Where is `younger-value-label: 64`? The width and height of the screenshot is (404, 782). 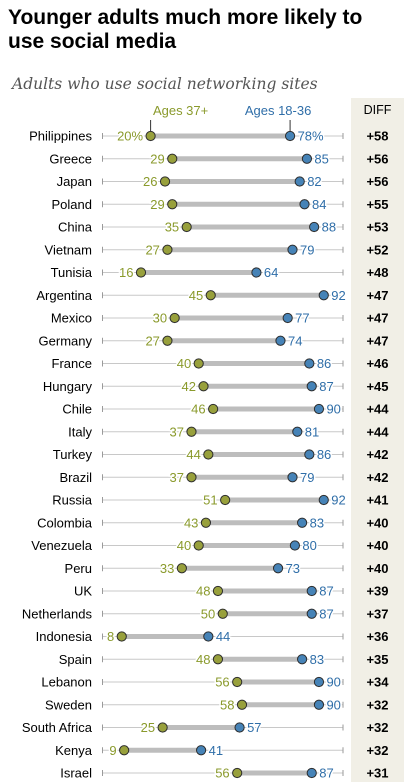 younger-value-label: 64 is located at coordinates (271, 272).